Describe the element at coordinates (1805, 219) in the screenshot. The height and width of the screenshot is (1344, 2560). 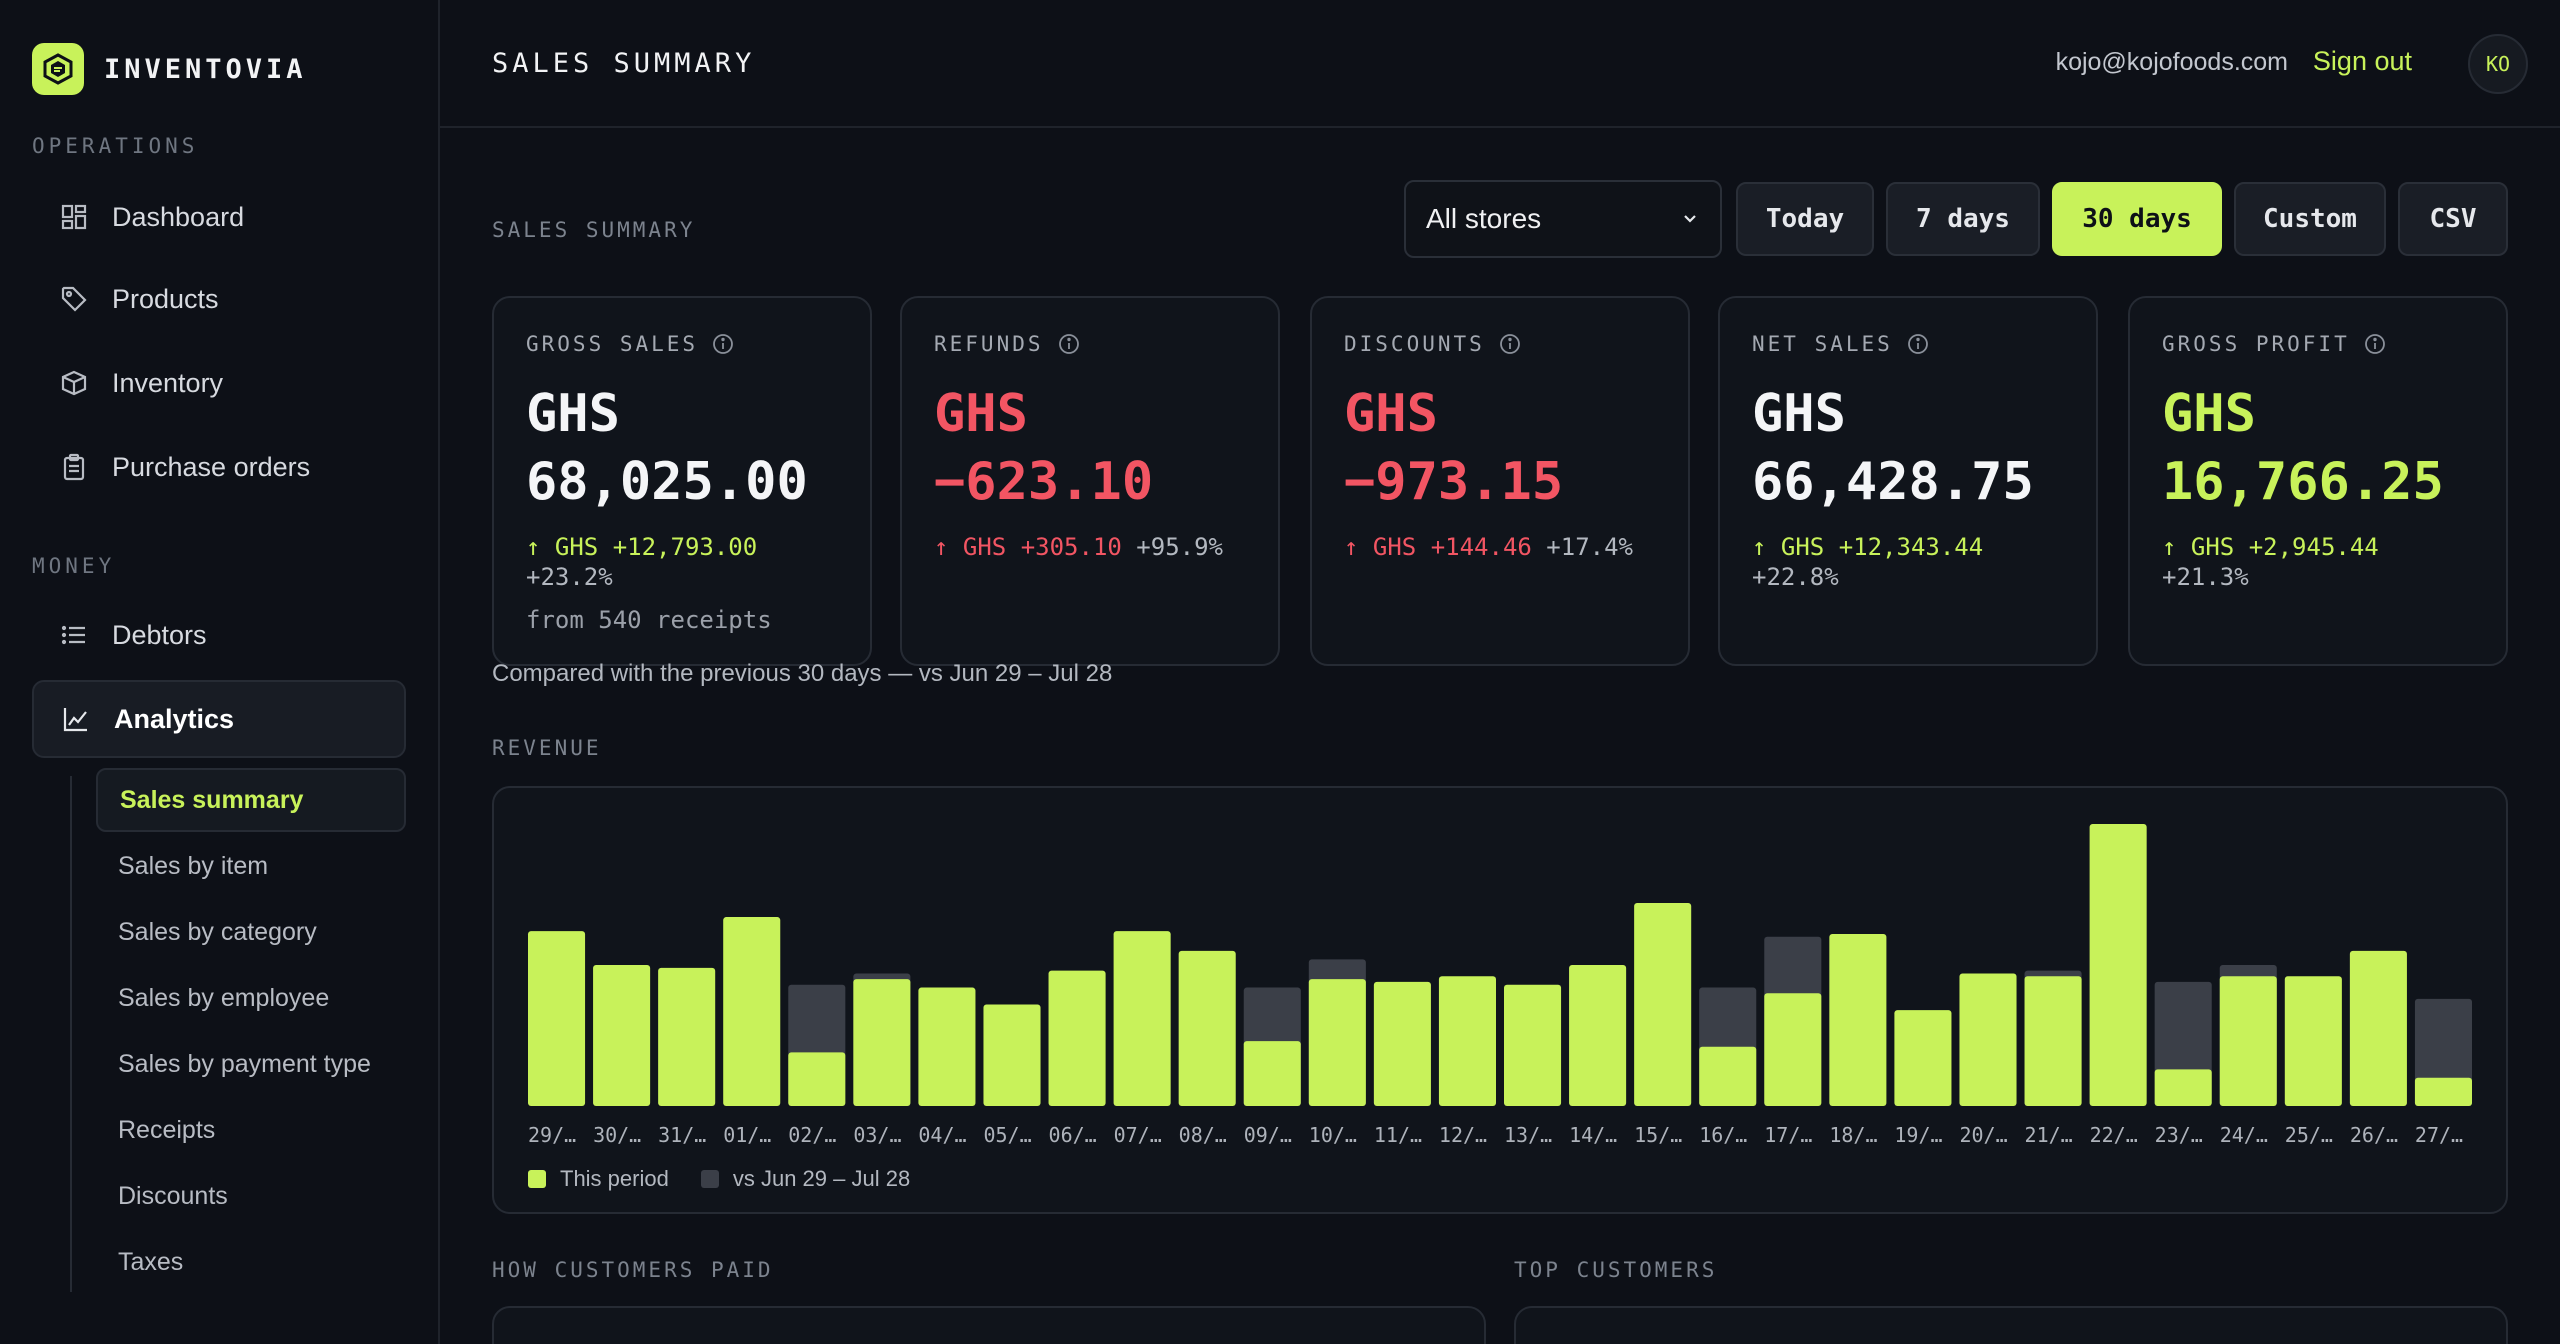
I see `range-today-button: Today` at that location.